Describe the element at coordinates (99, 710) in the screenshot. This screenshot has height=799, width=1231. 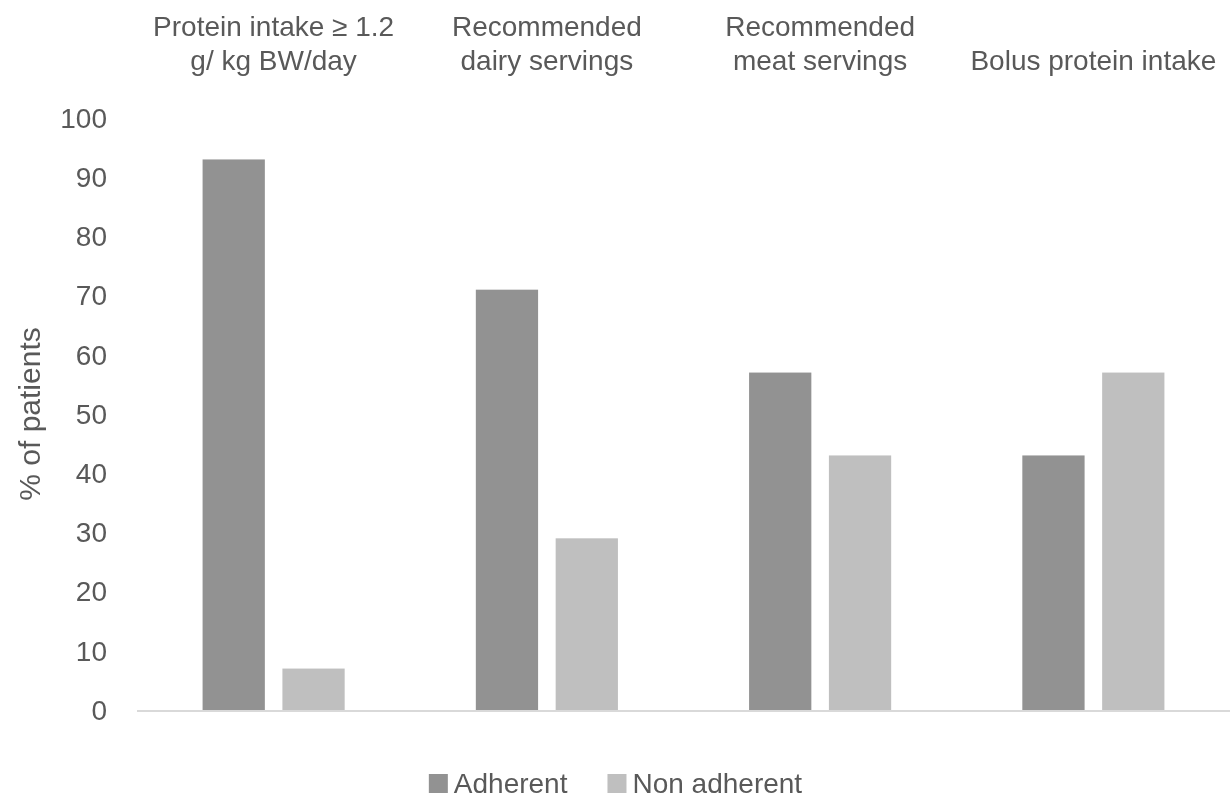
I see `y-tick-label: 0` at that location.